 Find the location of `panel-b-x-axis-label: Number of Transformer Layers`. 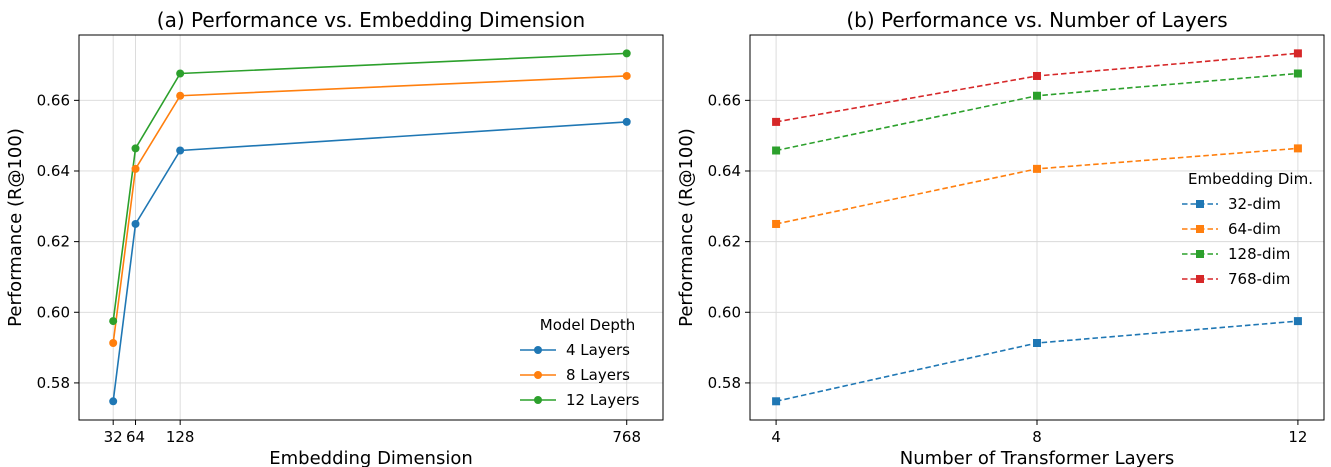

panel-b-x-axis-label: Number of Transformer Layers is located at coordinates (1037, 457).